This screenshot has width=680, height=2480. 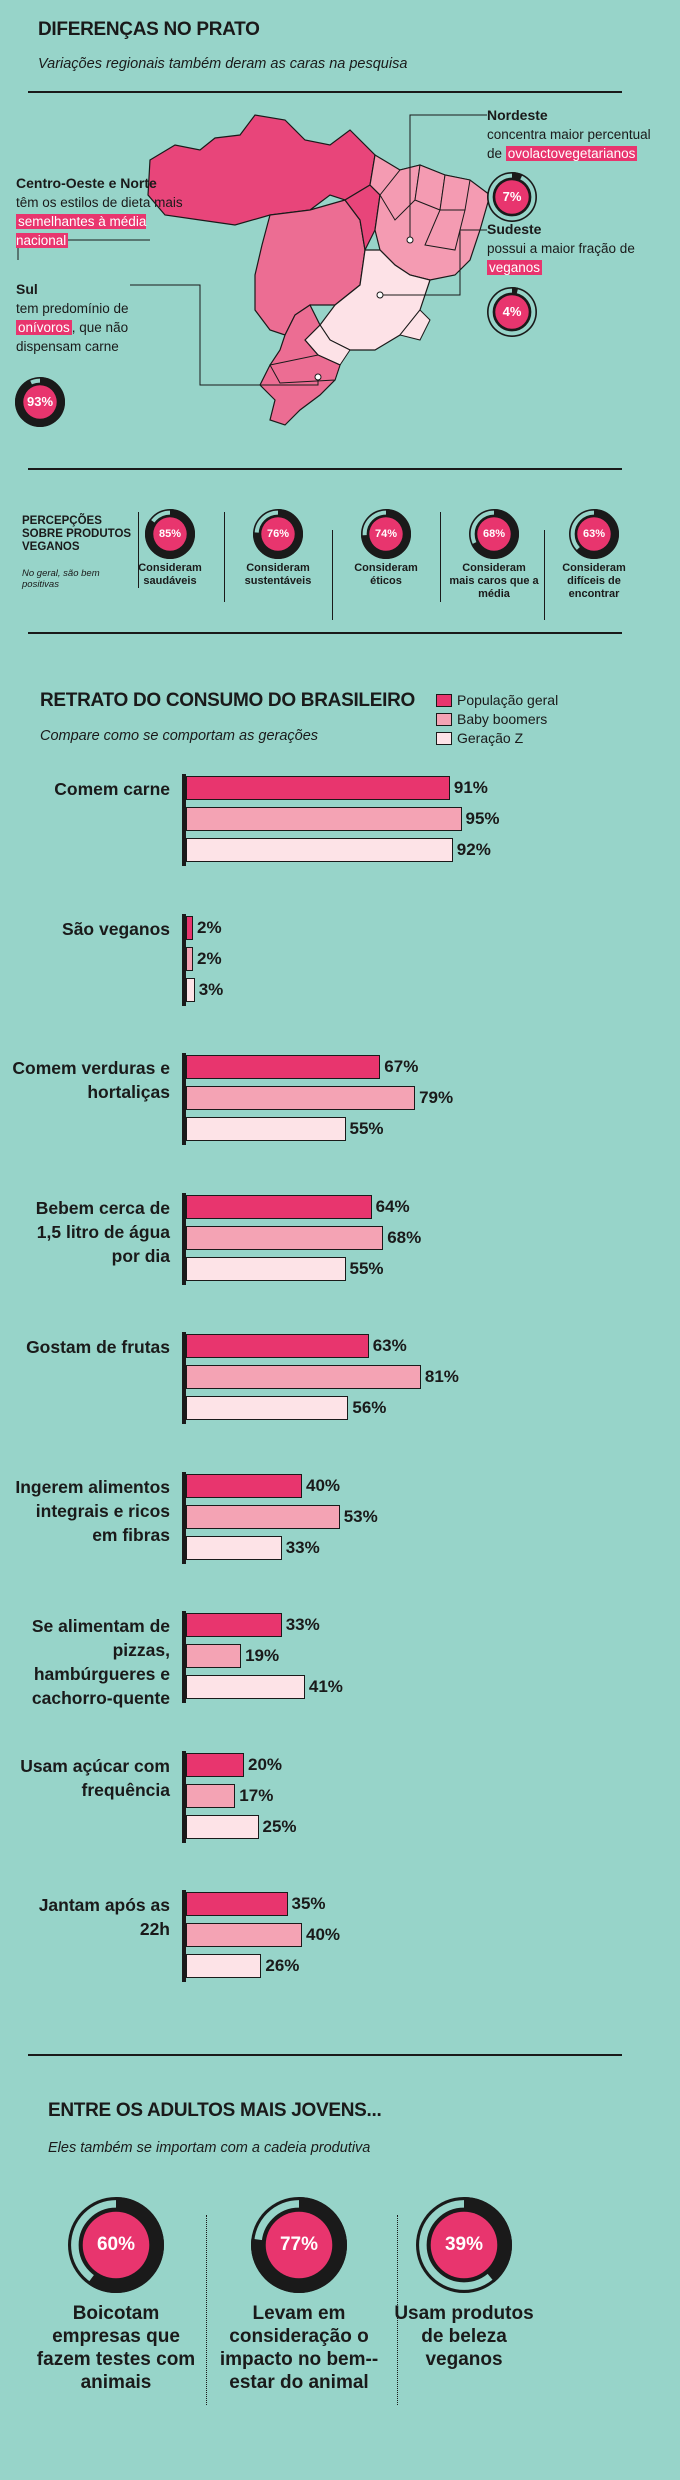 What do you see at coordinates (227, 700) in the screenshot?
I see `chart-title: RETRATO DO CONSUMO DO BRASILEIRO` at bounding box center [227, 700].